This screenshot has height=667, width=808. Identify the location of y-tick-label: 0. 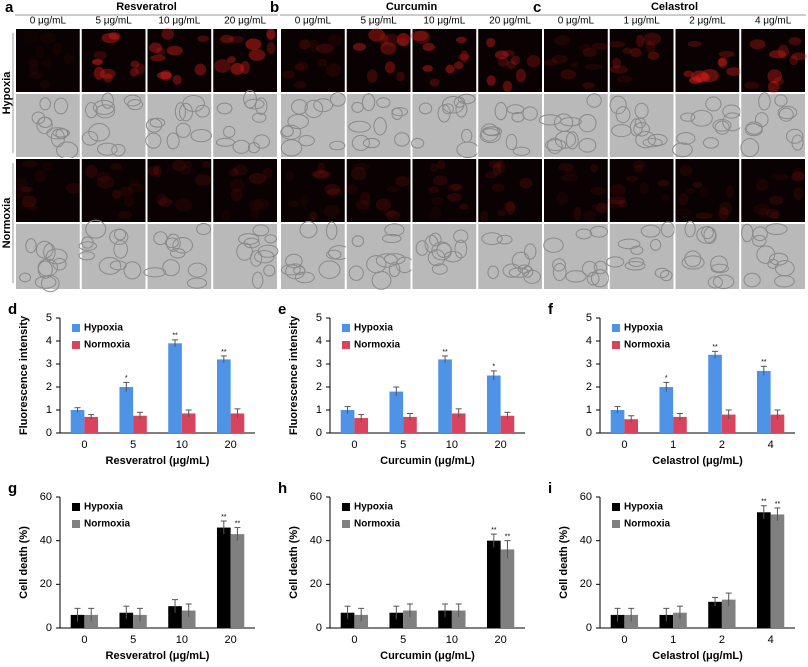
(49, 433).